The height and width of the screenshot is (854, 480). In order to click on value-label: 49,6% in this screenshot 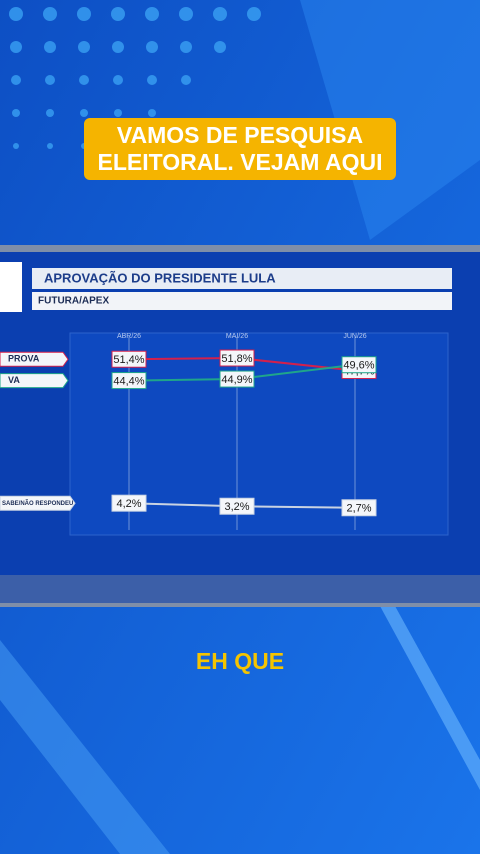, I will do `click(358, 366)`.